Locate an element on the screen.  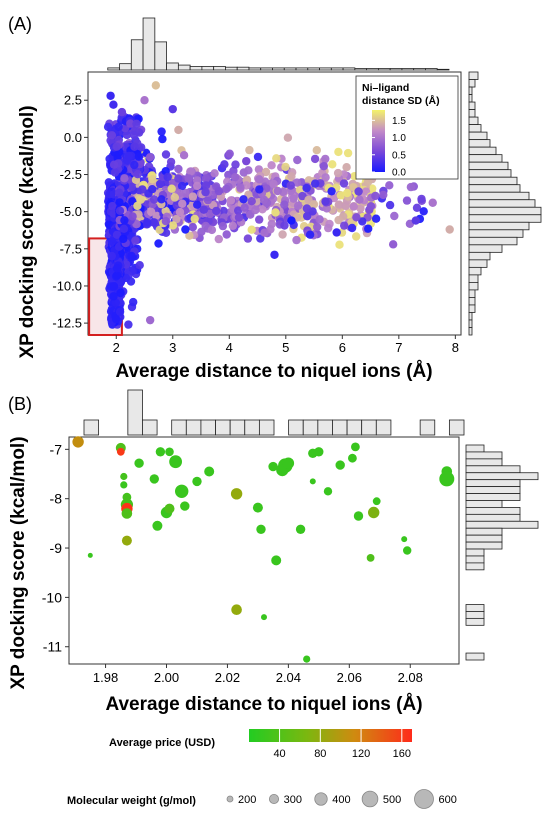
panel-b-x-axis-title: Average distance to niquel ions (Å) is located at coordinates (263, 704).